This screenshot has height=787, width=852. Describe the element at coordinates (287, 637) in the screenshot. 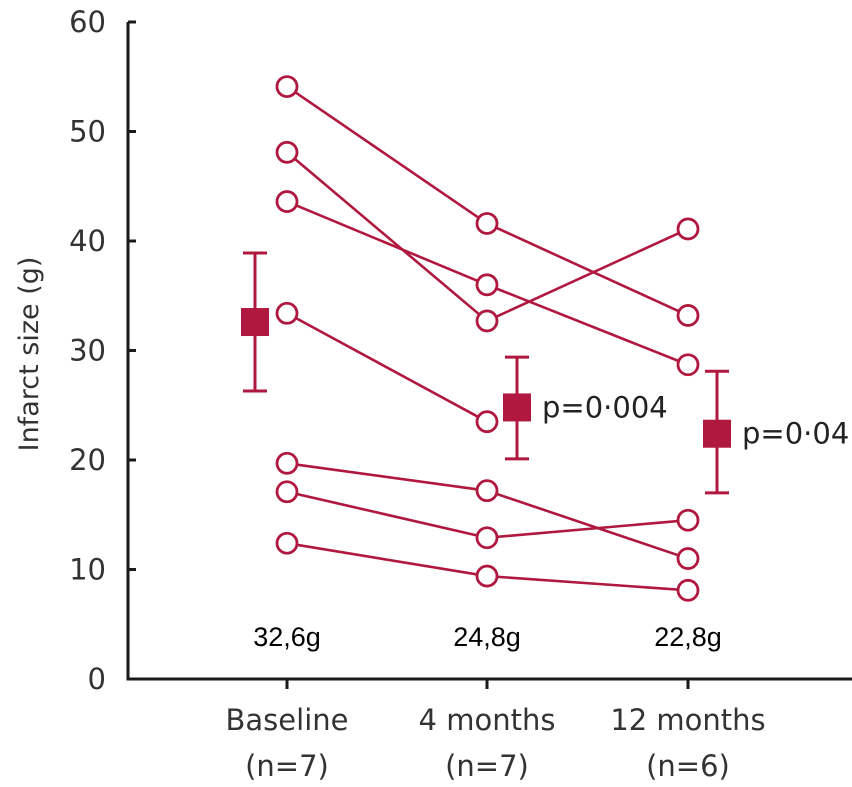

I see `mean-value-label: 32,6g` at that location.